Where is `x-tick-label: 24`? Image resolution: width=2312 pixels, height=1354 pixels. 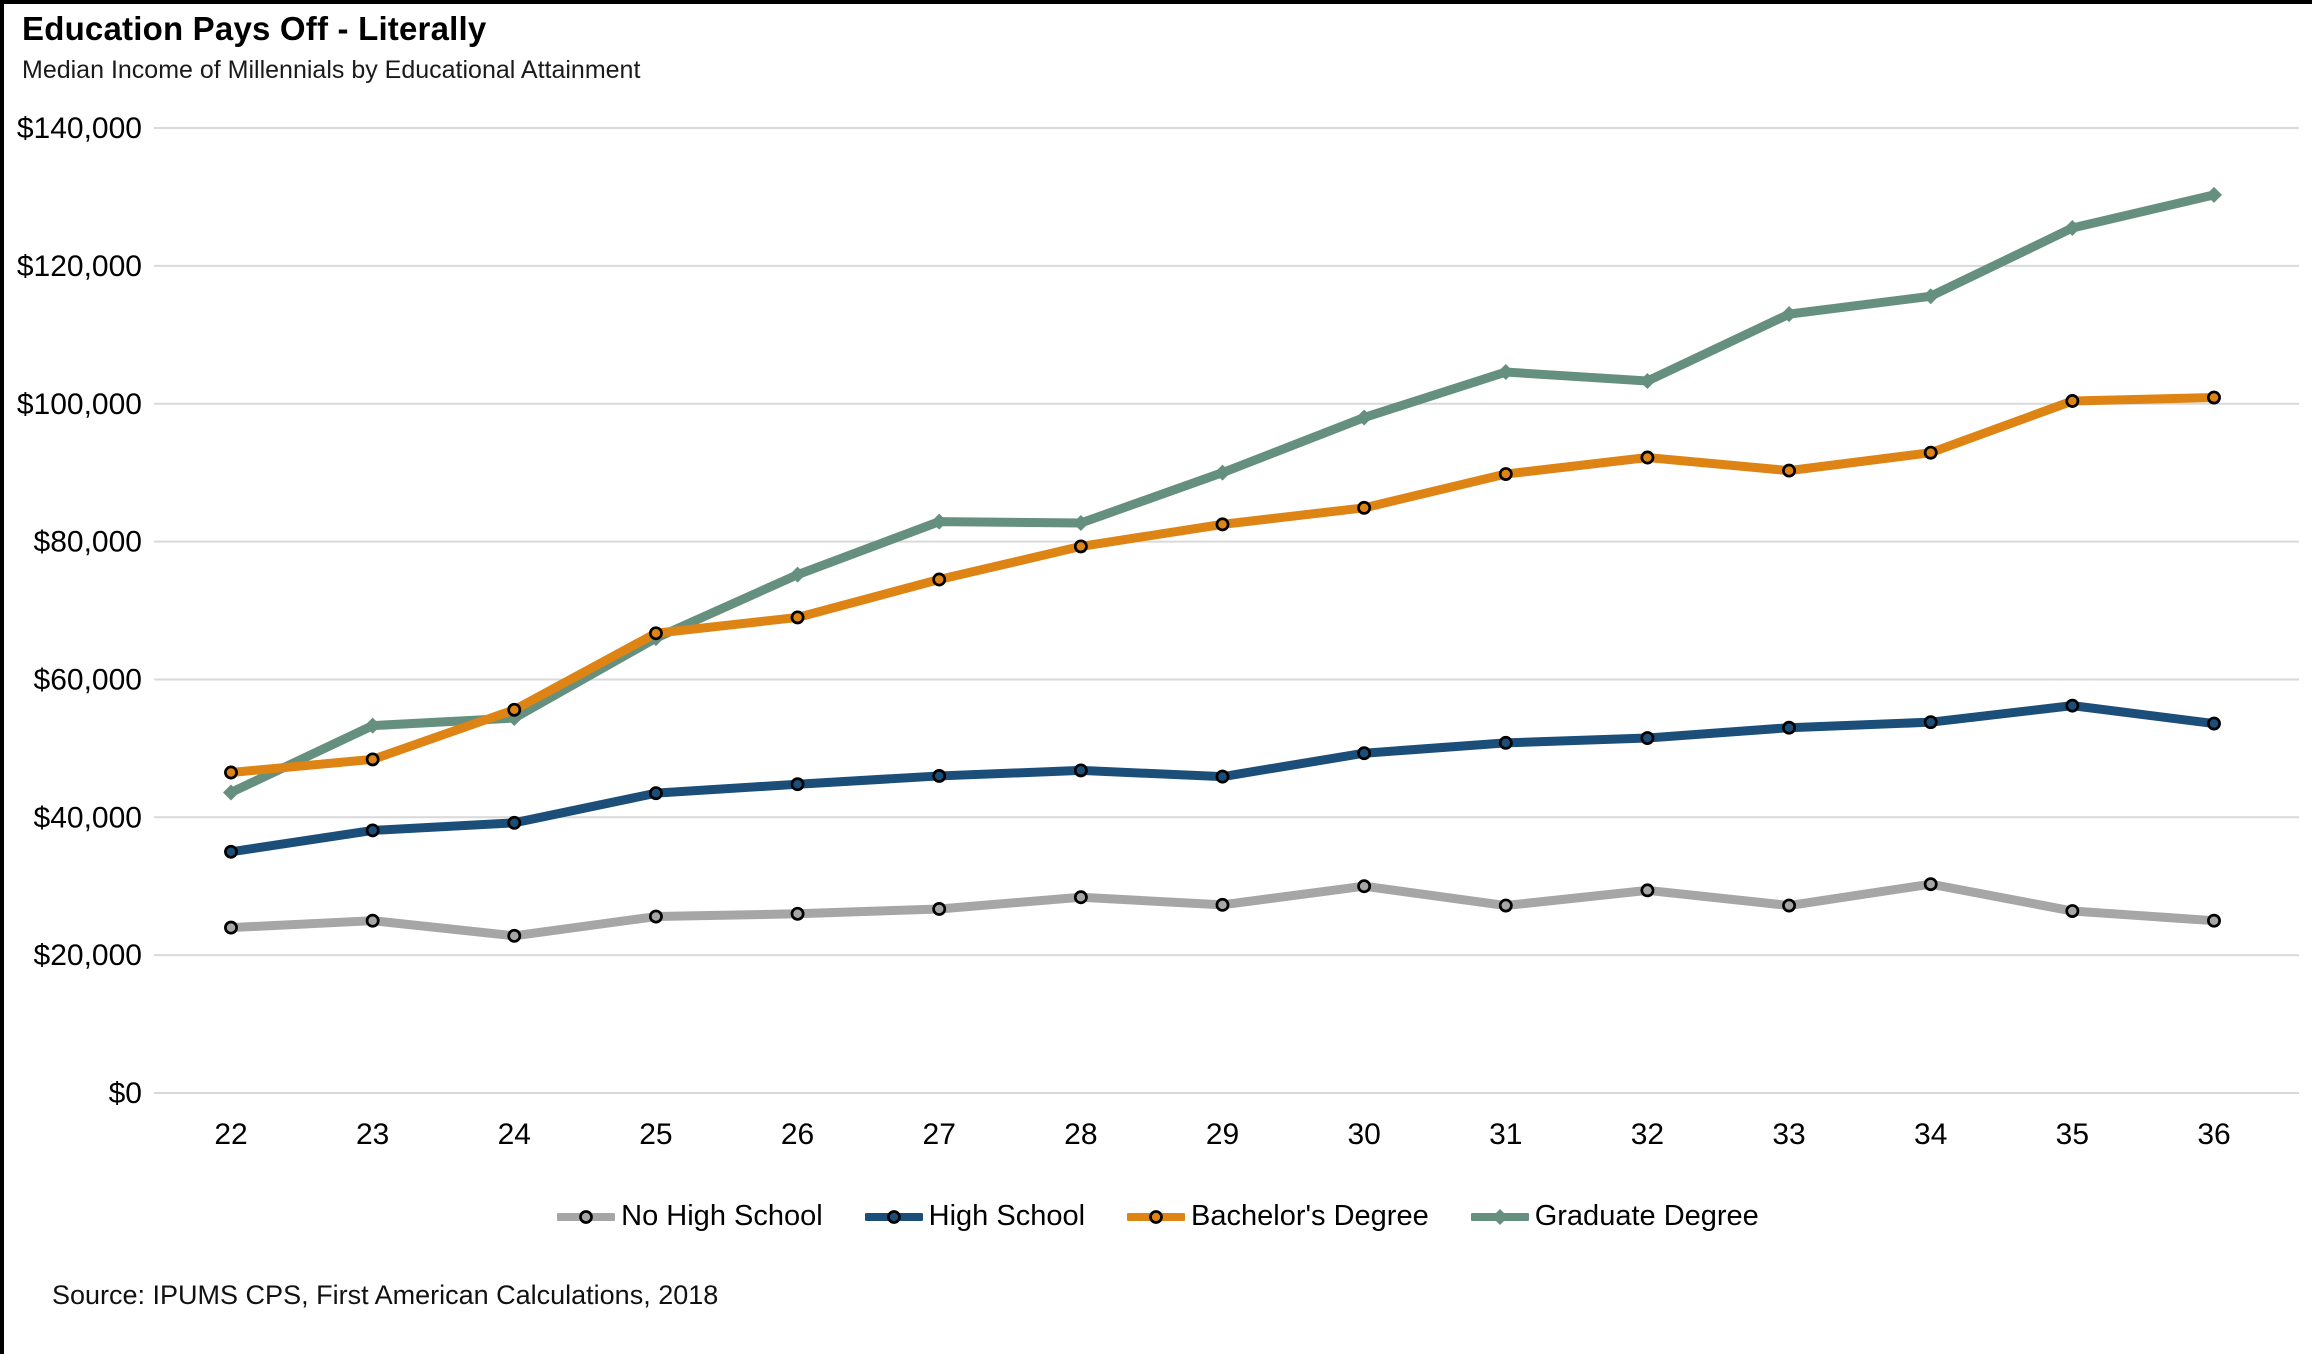 x-tick-label: 24 is located at coordinates (514, 1134).